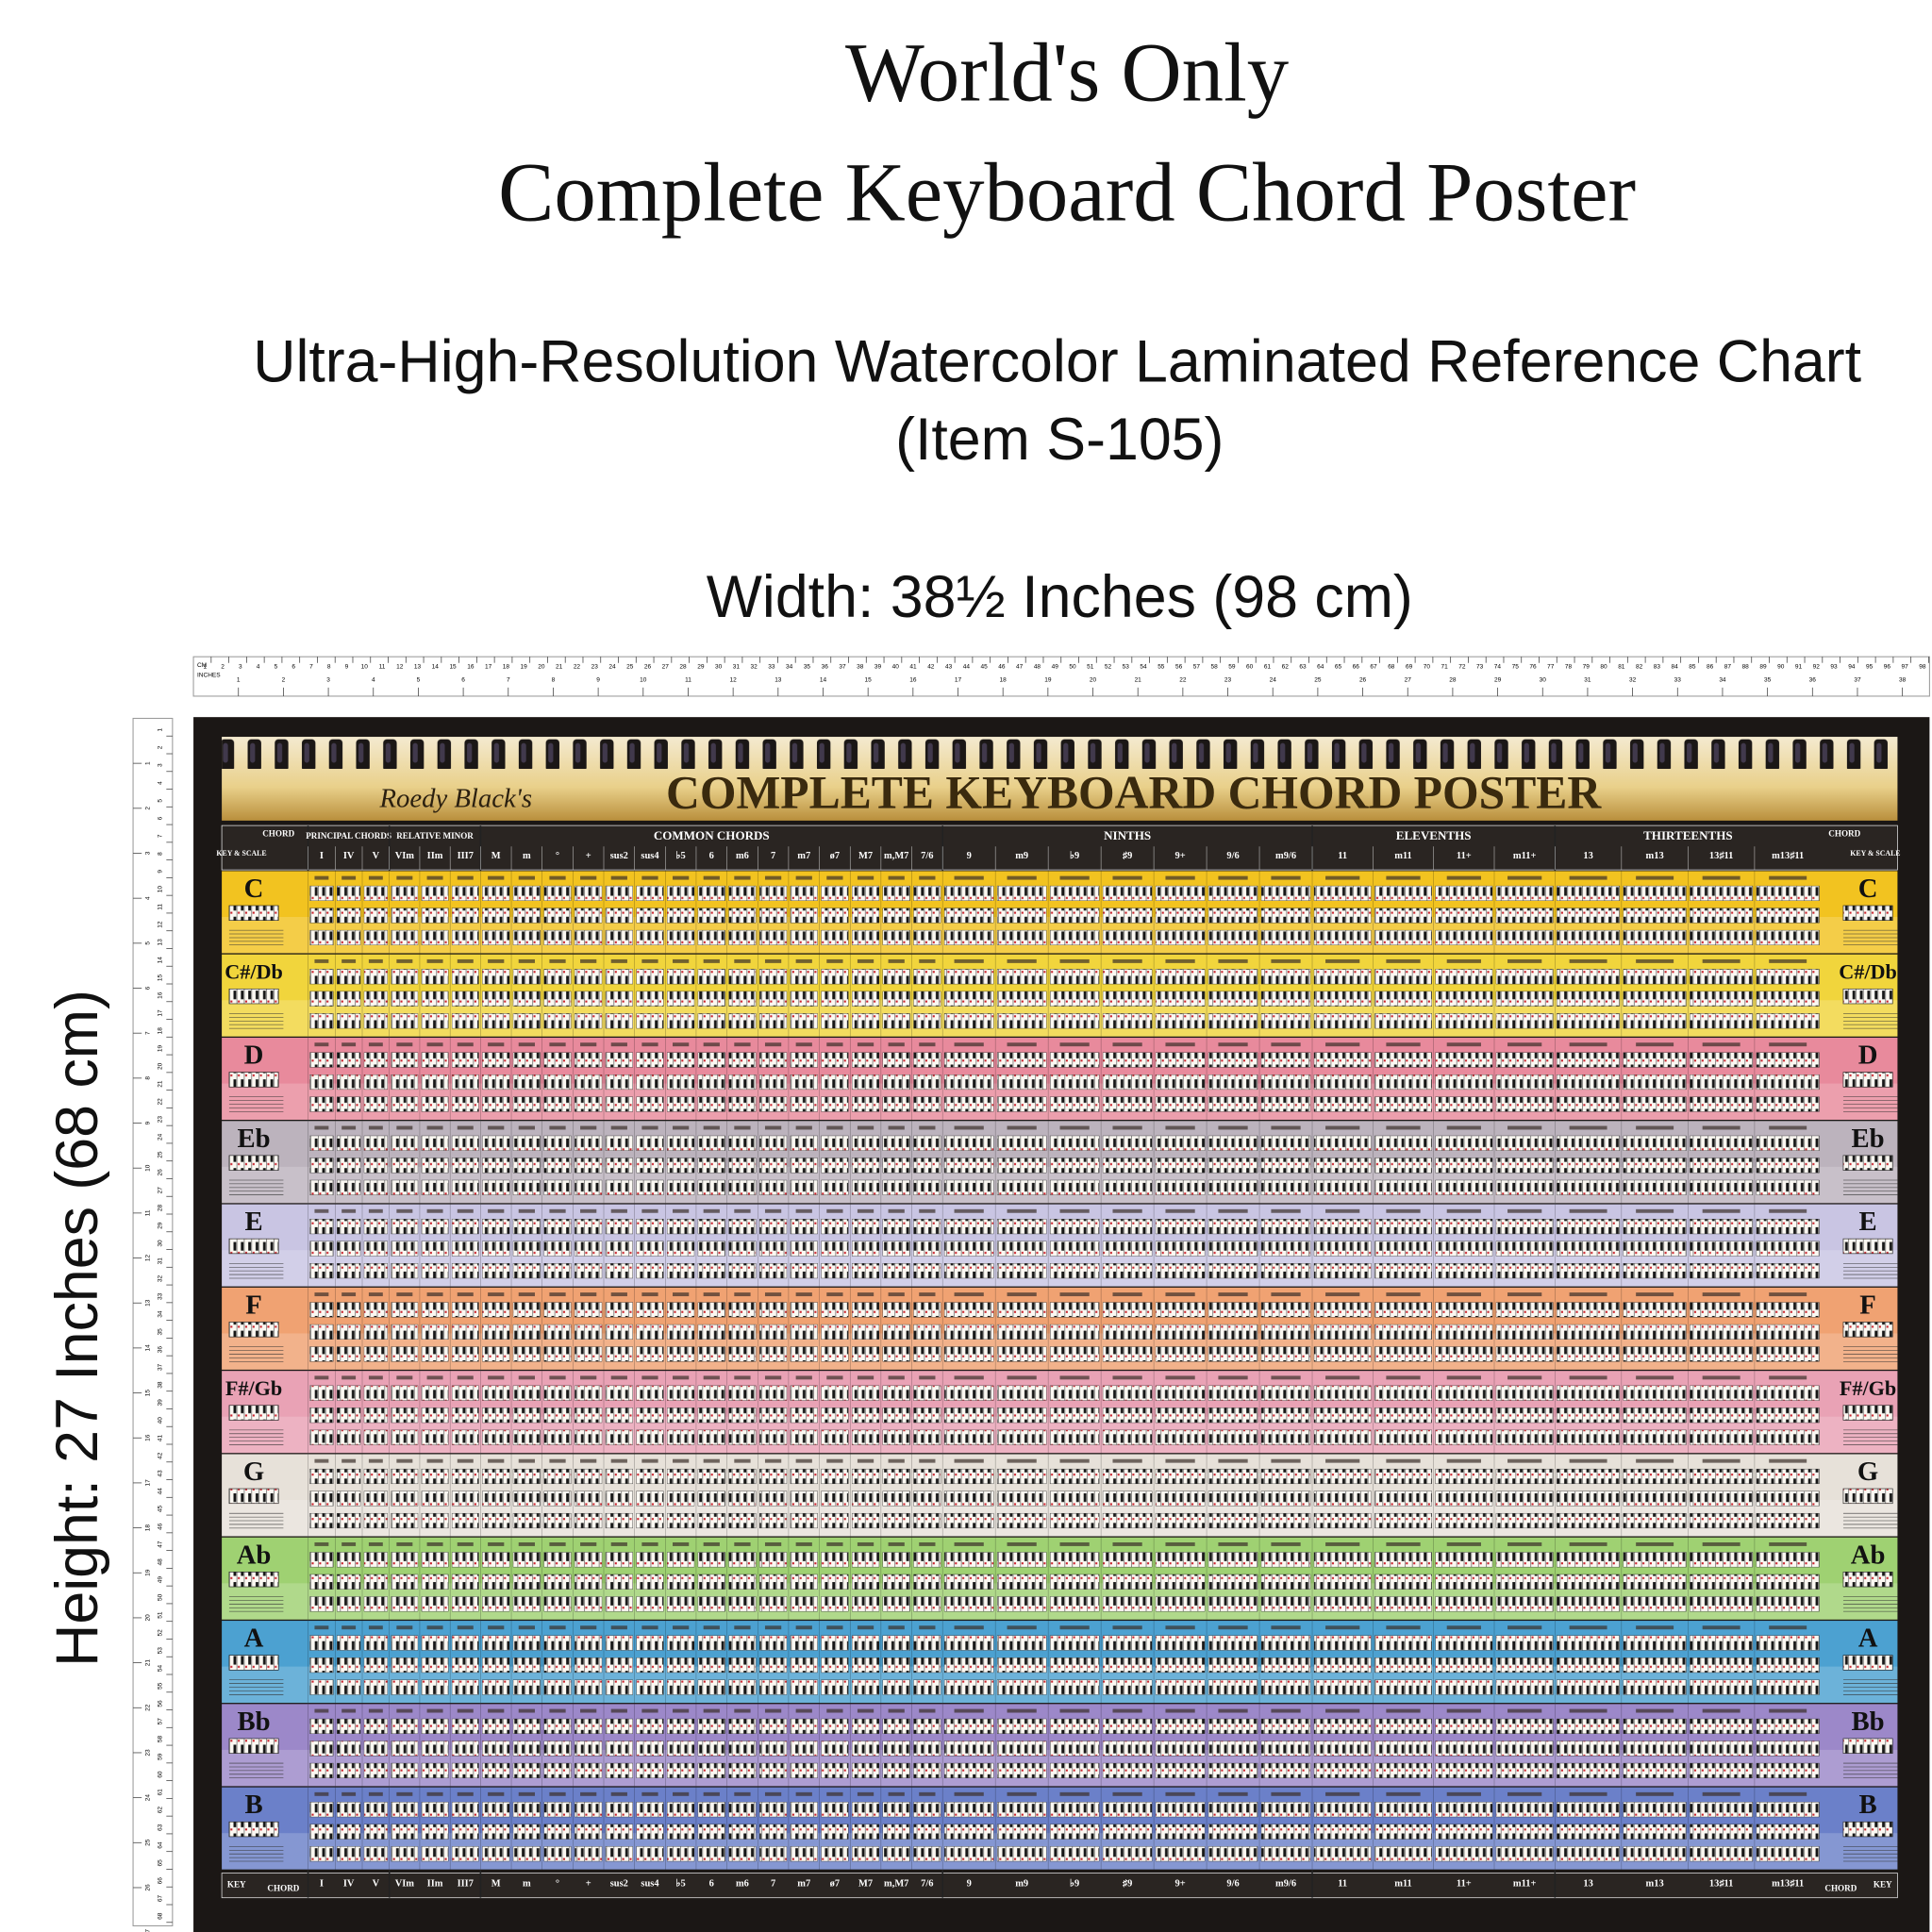  Describe the element at coordinates (1868, 1222) in the screenshot. I see `key-name: E` at that location.